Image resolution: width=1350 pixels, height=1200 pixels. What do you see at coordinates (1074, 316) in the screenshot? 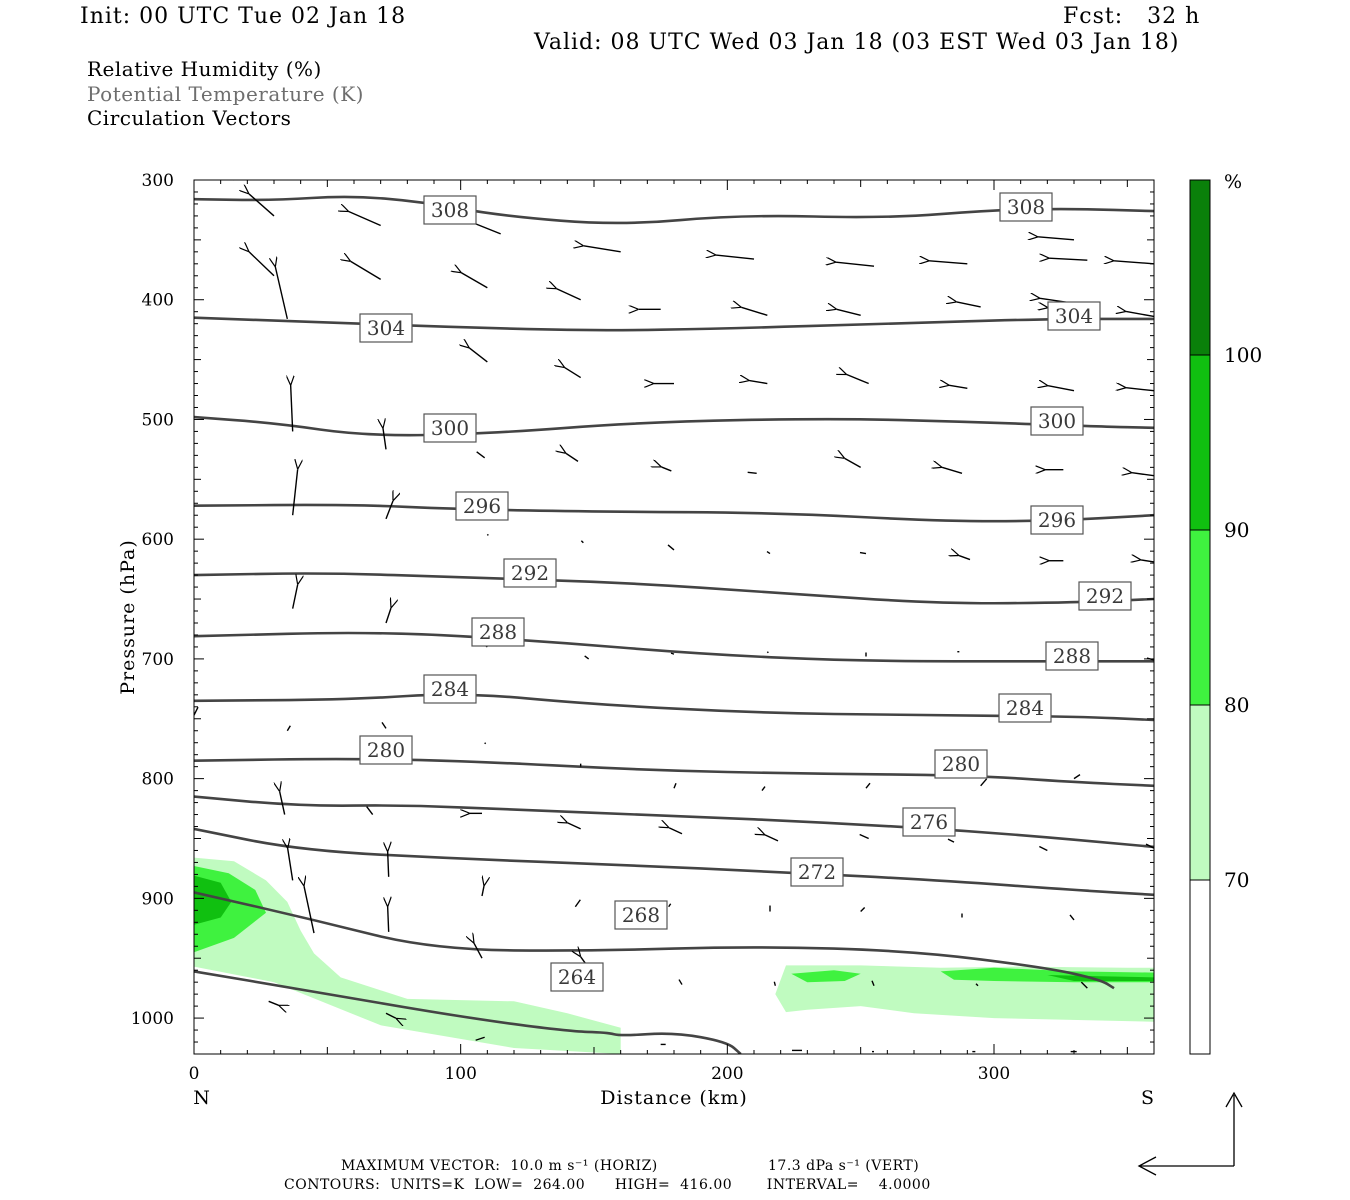
I see `svg-text: 304` at bounding box center [1074, 316].